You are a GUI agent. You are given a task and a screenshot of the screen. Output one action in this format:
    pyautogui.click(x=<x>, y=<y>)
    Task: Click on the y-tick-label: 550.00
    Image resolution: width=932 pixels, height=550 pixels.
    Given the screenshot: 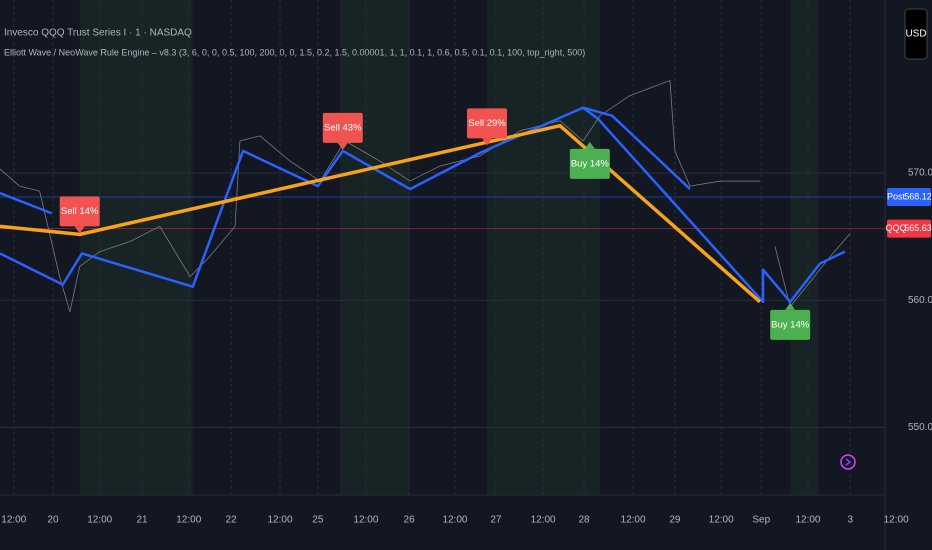 What is the action you would take?
    pyautogui.click(x=920, y=427)
    